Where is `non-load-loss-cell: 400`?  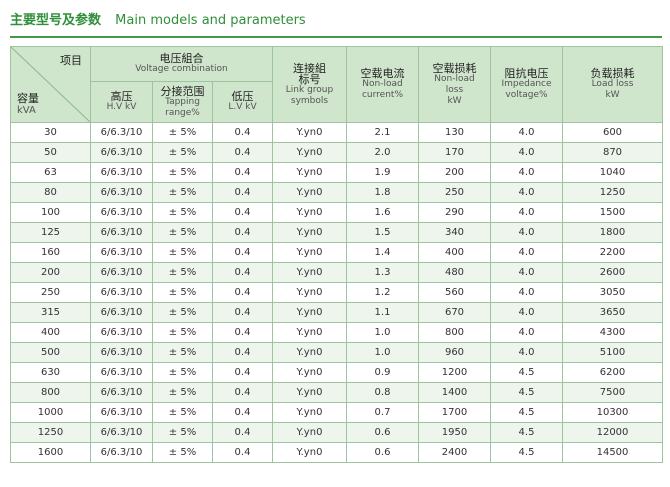
non-load-loss-cell: 400 is located at coordinates (454, 252).